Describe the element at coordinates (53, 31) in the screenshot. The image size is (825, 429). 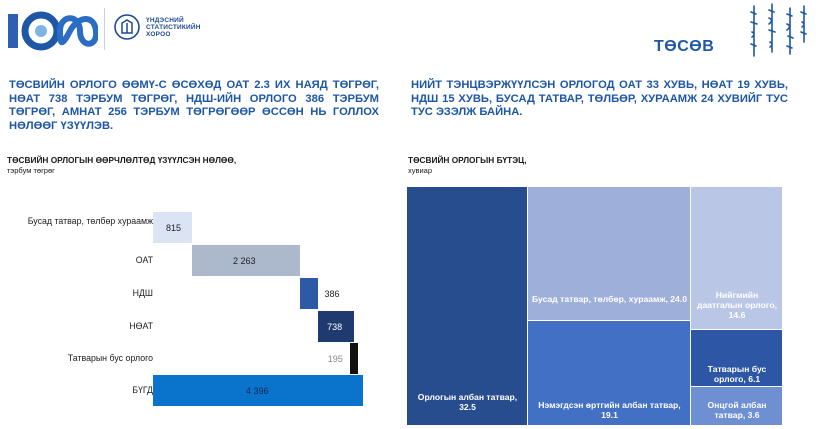
I see `anniversary-100-logo` at that location.